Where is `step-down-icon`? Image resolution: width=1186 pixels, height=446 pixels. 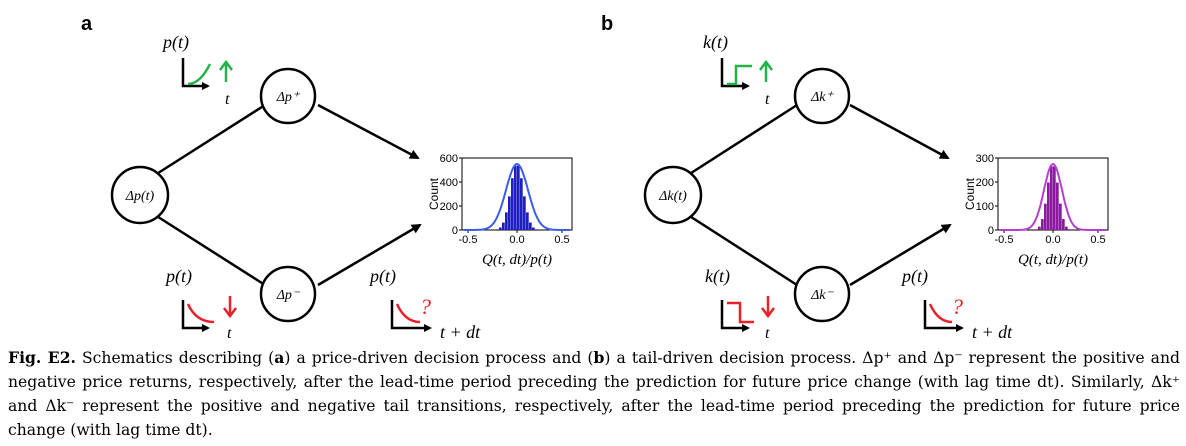 step-down-icon is located at coordinates (747, 314).